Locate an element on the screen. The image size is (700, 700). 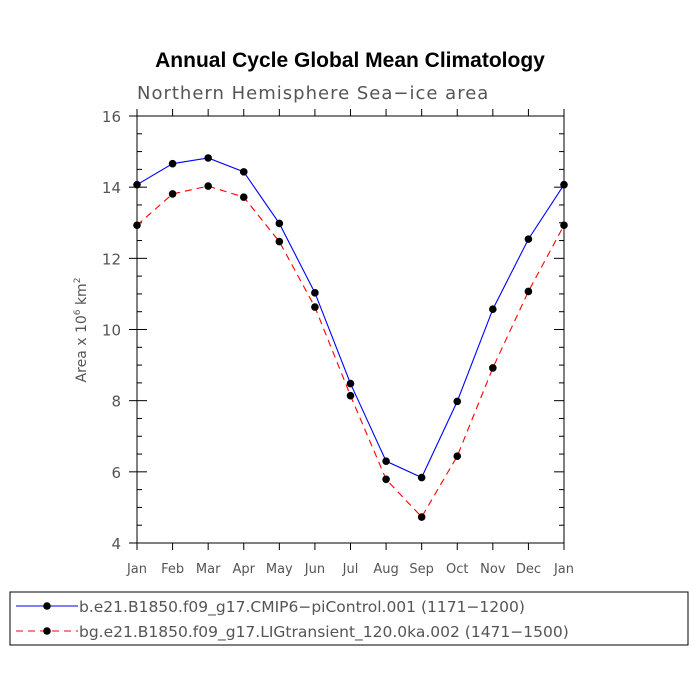
x-tick-label: Sep is located at coordinates (421, 569).